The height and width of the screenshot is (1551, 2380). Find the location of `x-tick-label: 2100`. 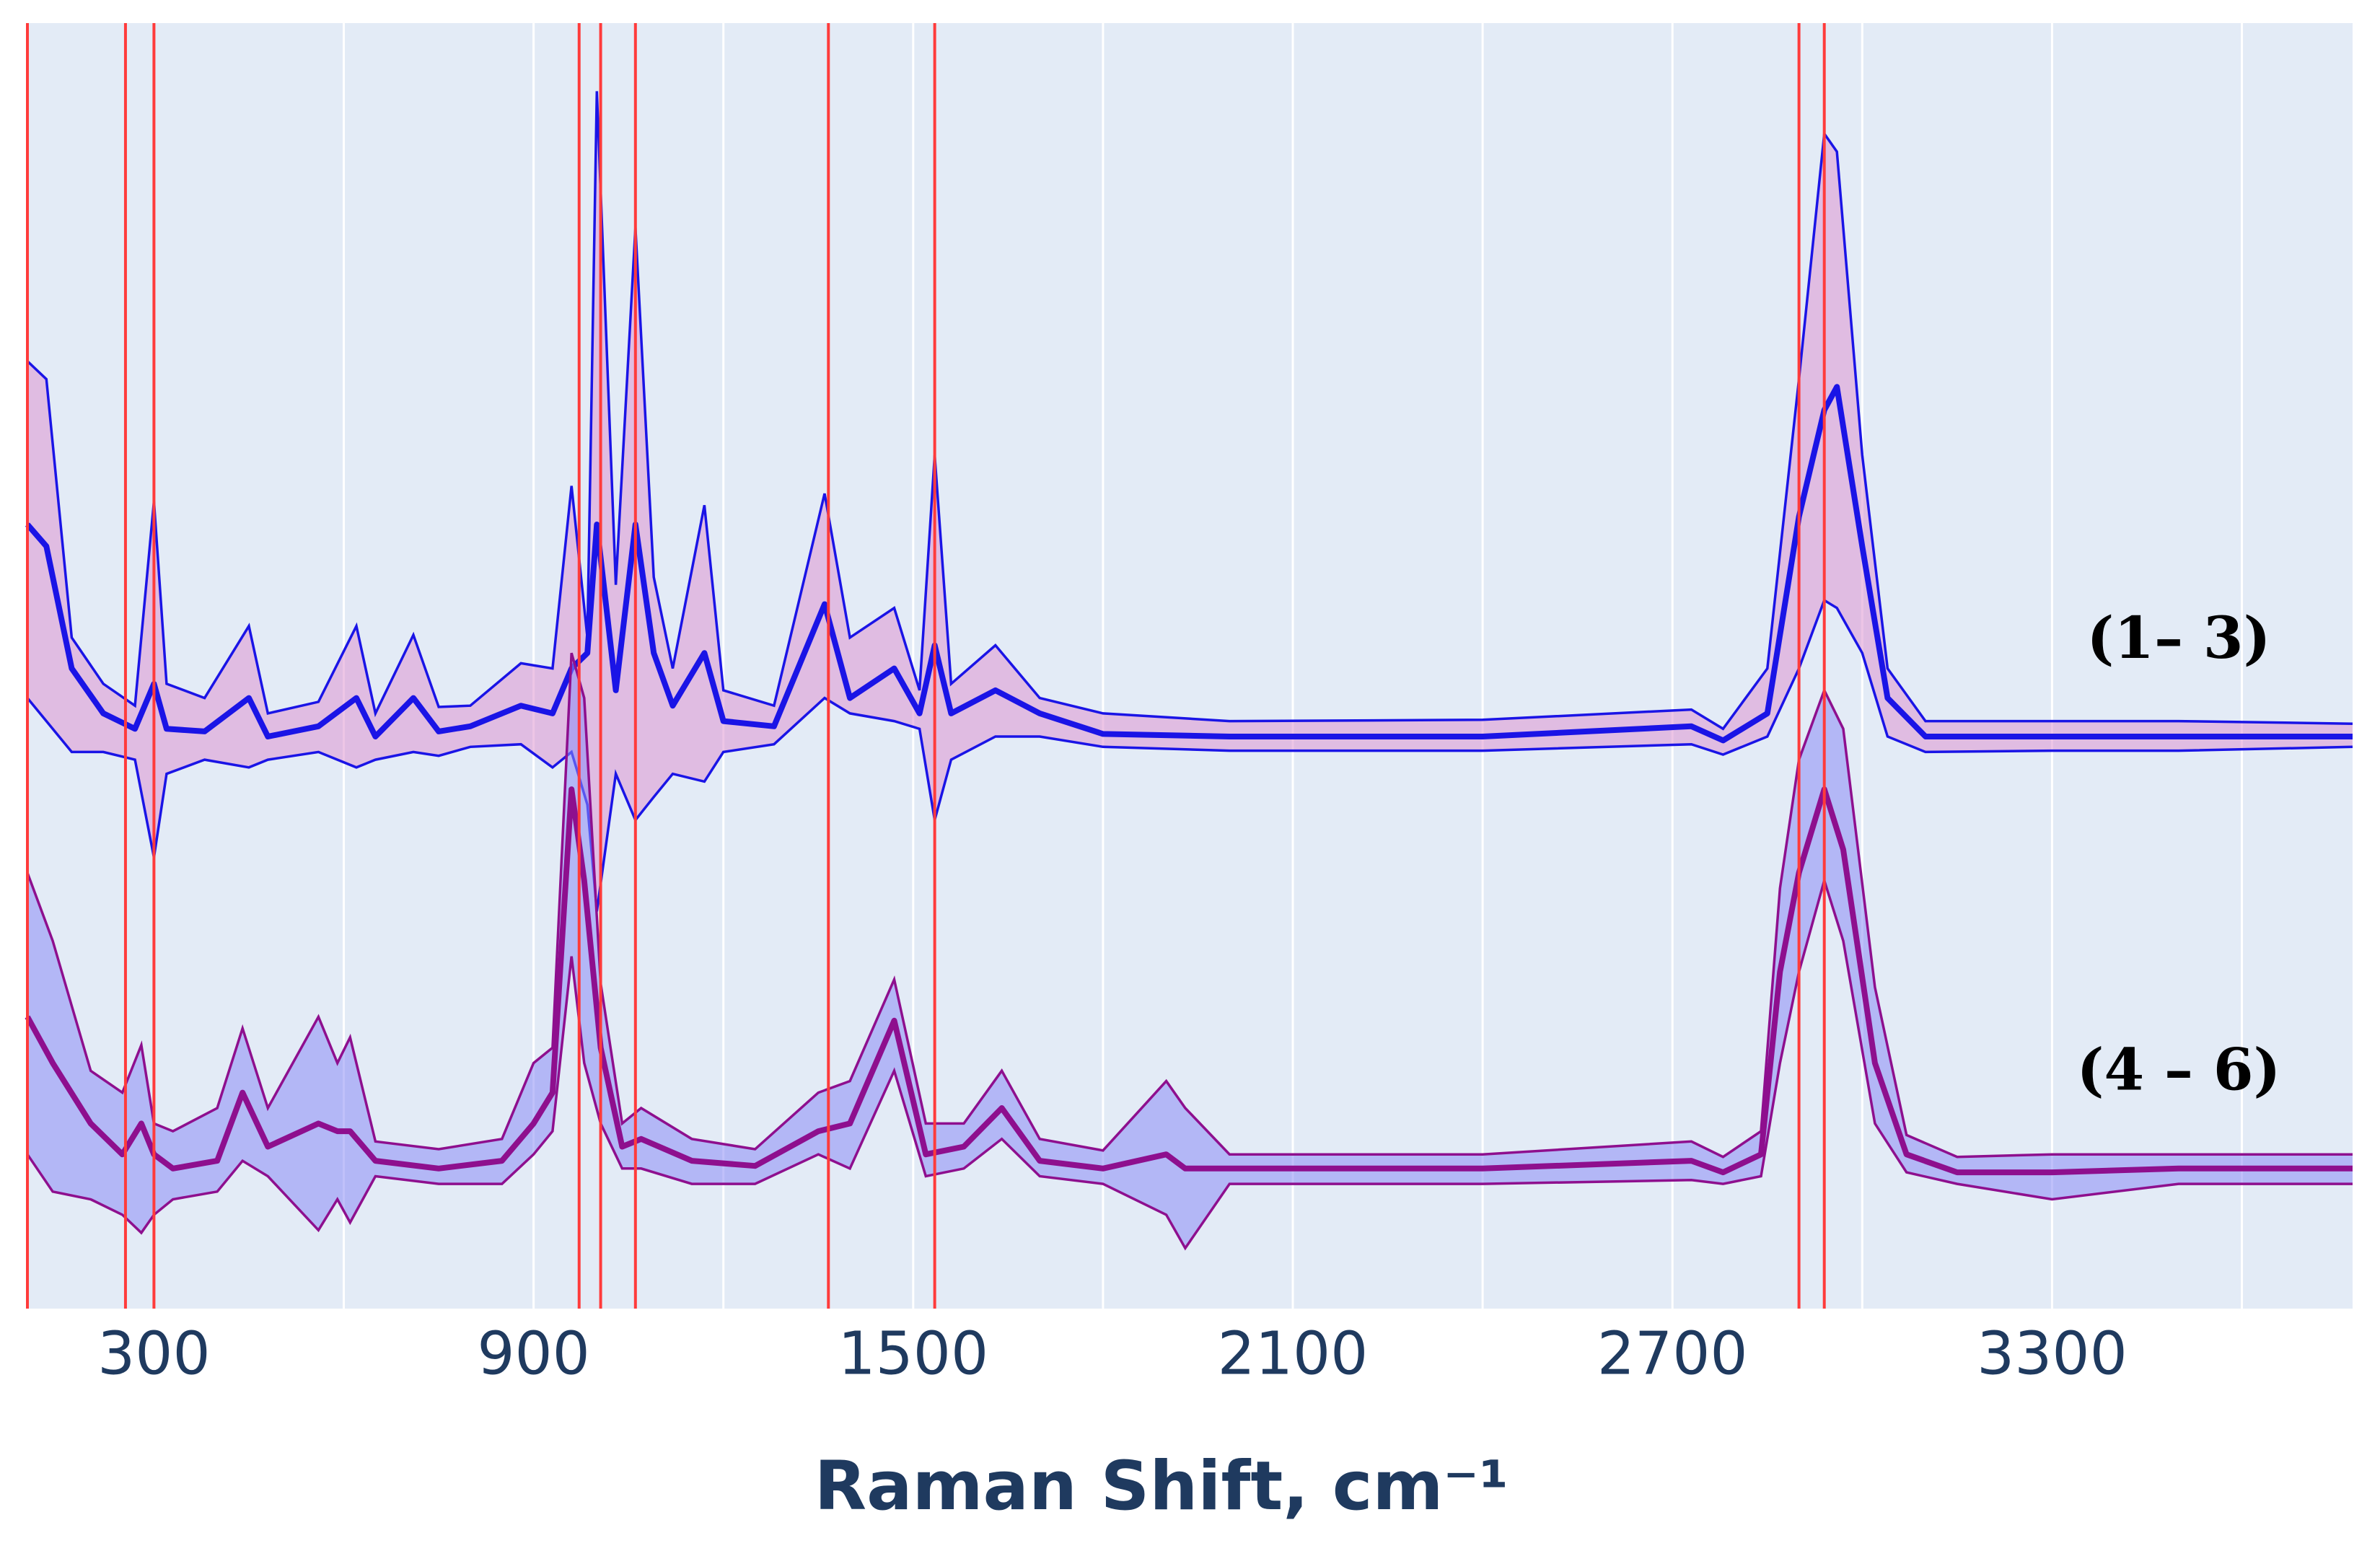

x-tick-label: 2100 is located at coordinates (1293, 1353).